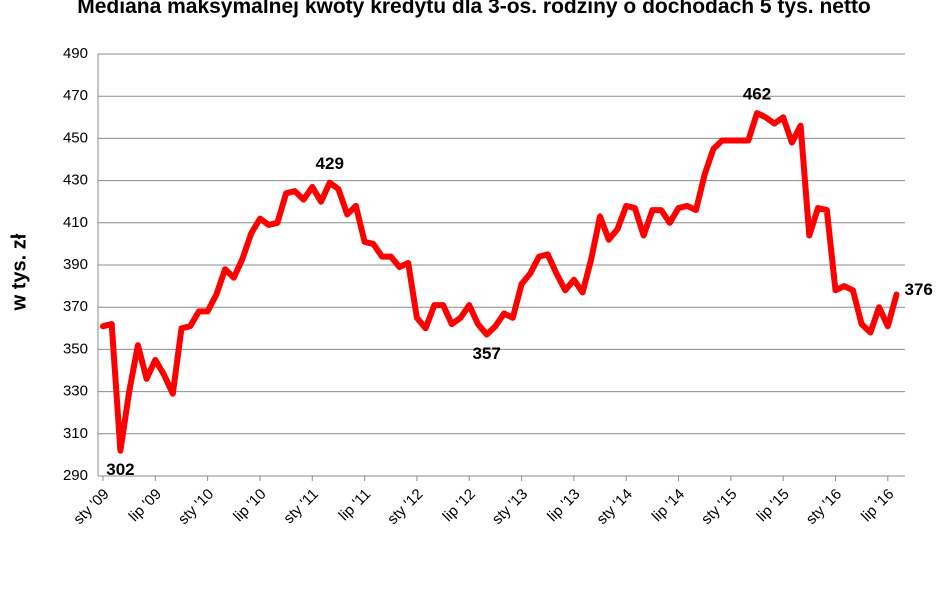  What do you see at coordinates (75, 348) in the screenshot?
I see `y-tick-label: 350` at bounding box center [75, 348].